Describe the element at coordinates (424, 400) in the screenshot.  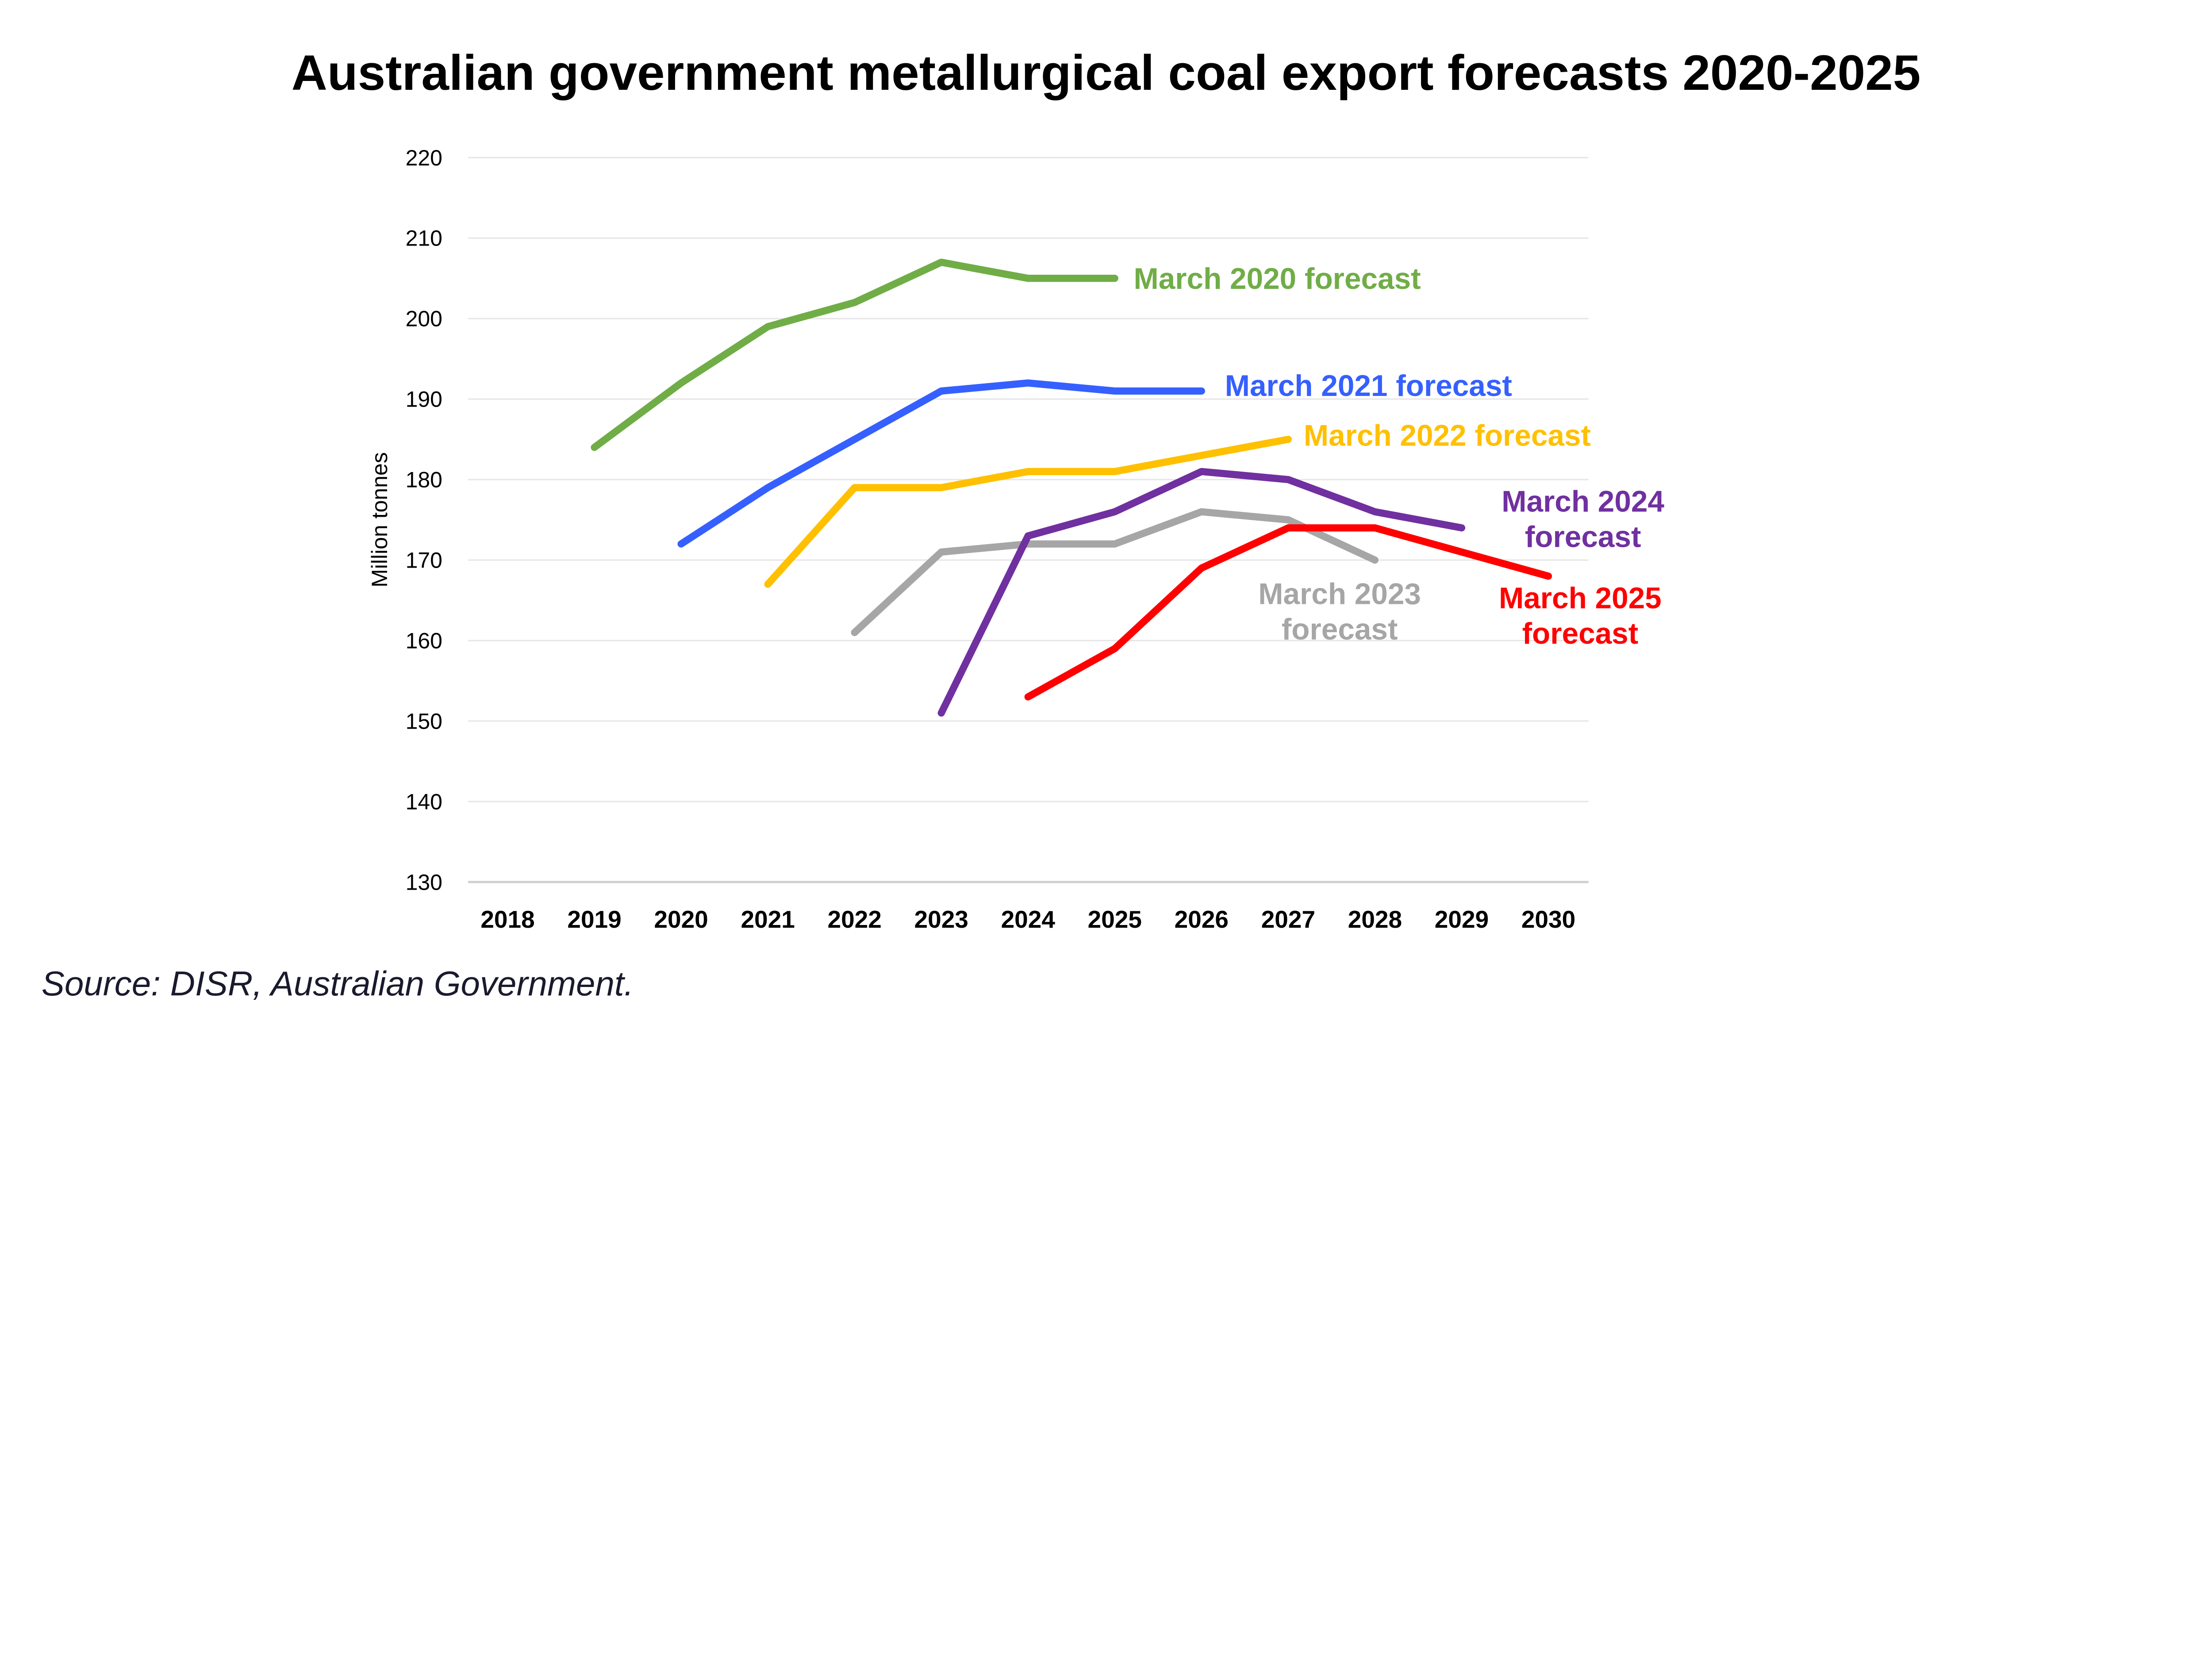
I see `y-tick-label: 190` at that location.